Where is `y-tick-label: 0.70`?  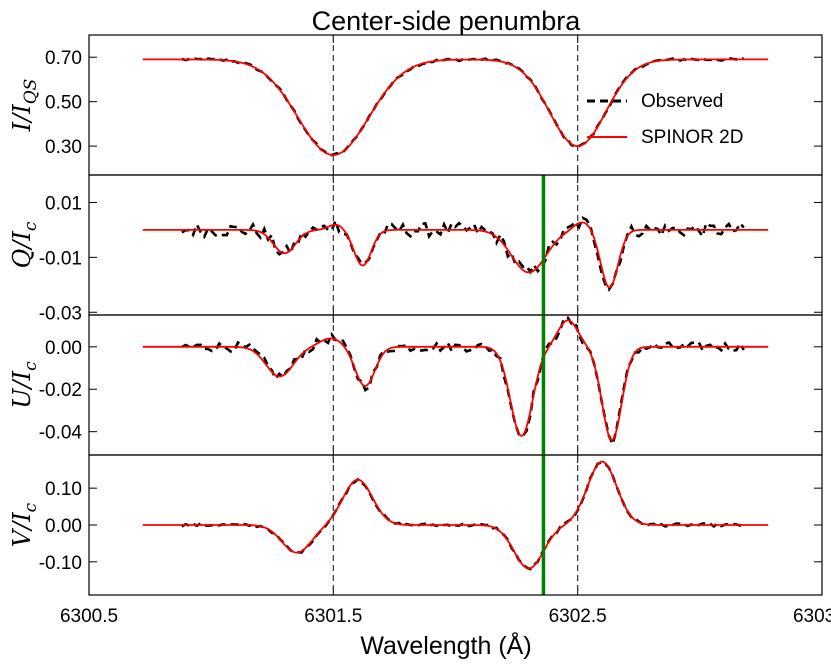 y-tick-label: 0.70 is located at coordinates (63, 58).